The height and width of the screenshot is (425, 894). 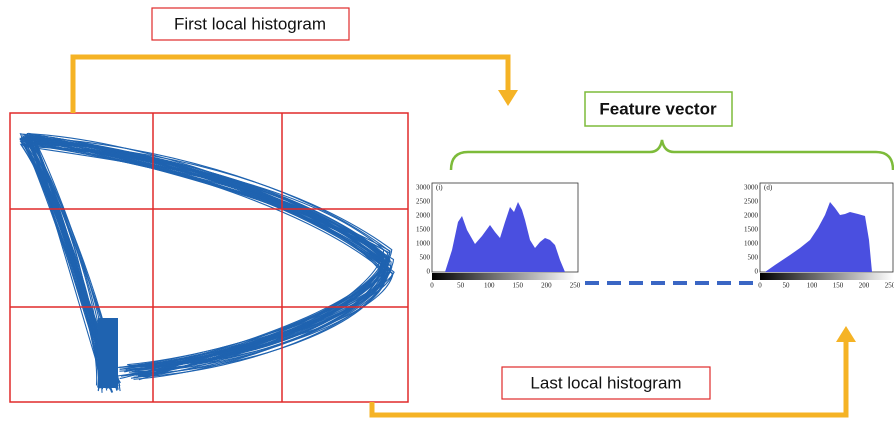 I want to click on brace, so click(x=671, y=155).